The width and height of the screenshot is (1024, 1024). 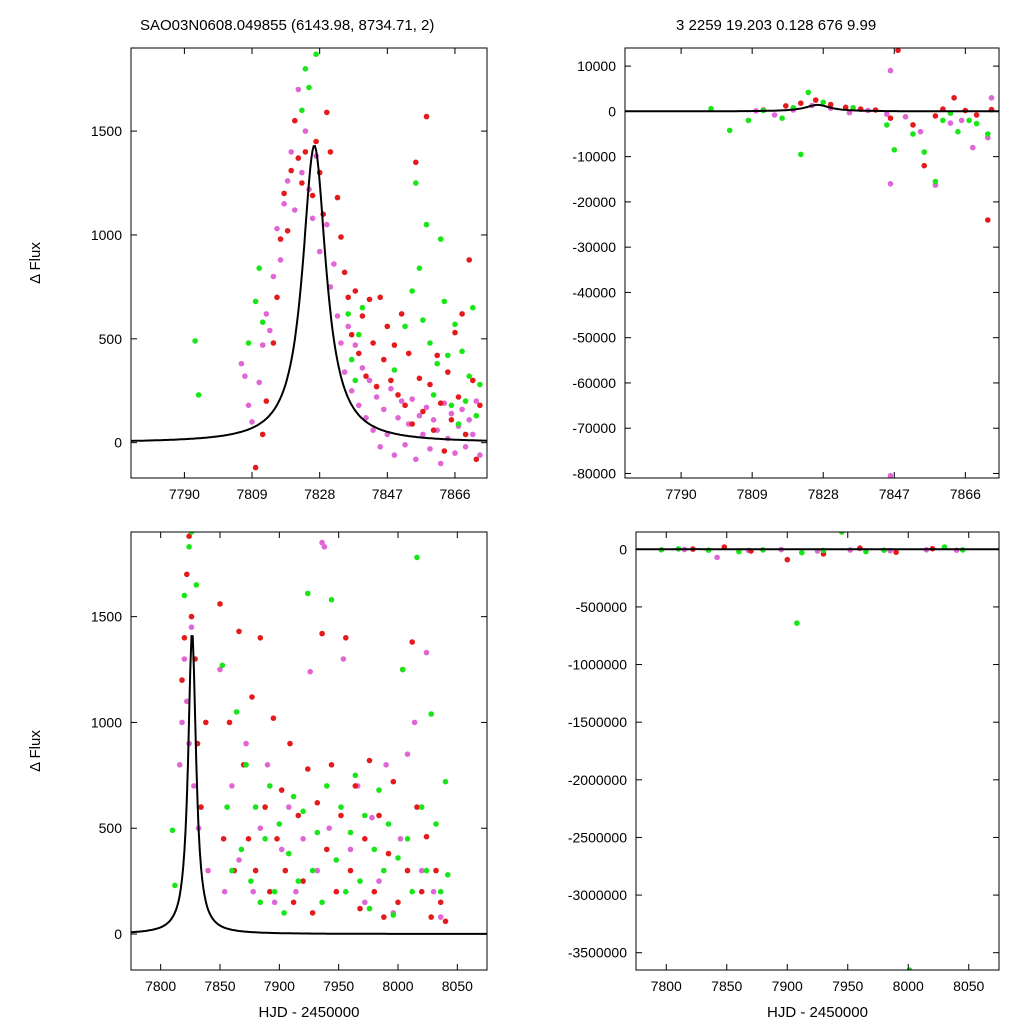 What do you see at coordinates (594, 157) in the screenshot?
I see `y-tick-label: -10000` at bounding box center [594, 157].